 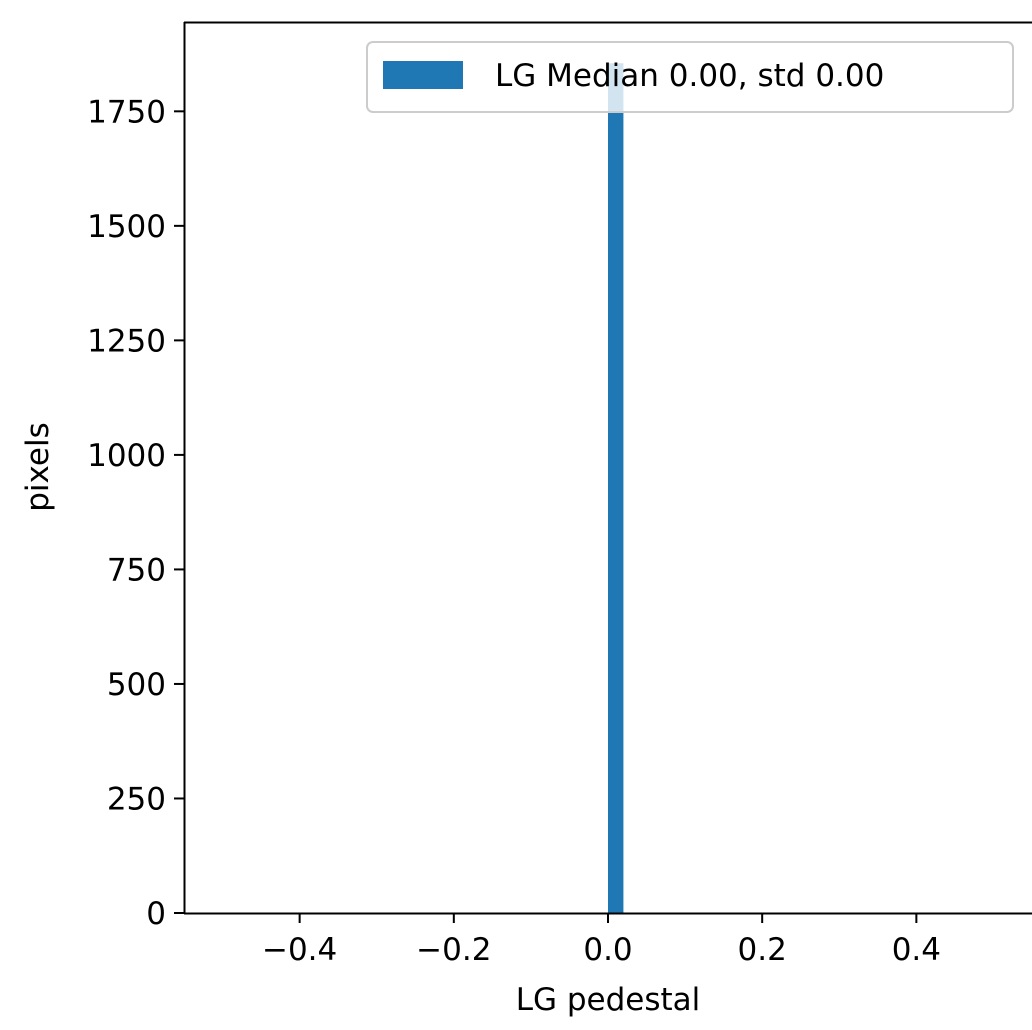 I want to click on legend-entry-label: LG Median 0.00, std 0.00, so click(x=689, y=76).